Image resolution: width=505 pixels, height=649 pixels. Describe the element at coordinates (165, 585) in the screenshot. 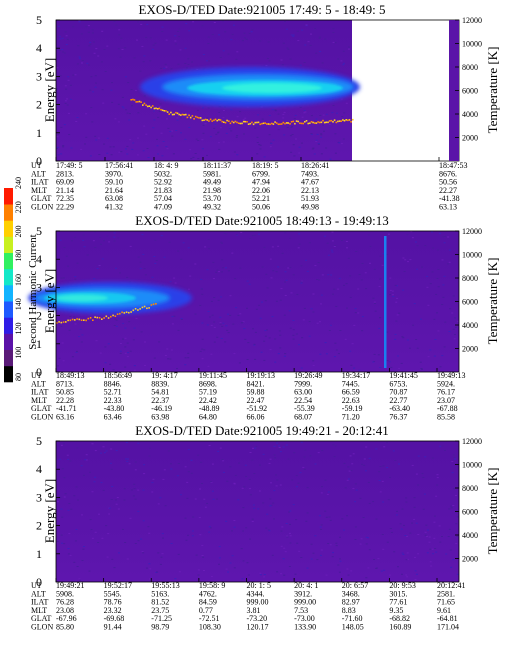

I see `table-cell: 19:55:13` at that location.